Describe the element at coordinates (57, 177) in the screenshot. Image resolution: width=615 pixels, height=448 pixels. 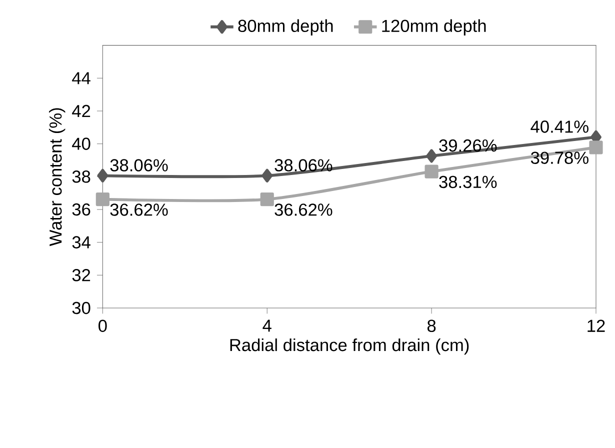
I see `y-axis-title: Water content (%)` at that location.